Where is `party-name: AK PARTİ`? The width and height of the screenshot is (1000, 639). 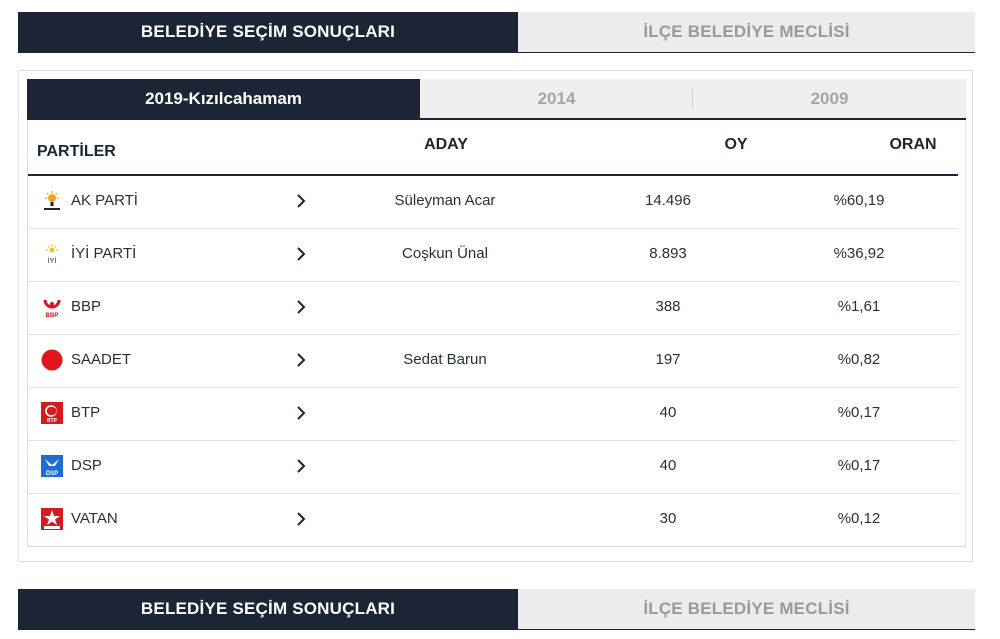
party-name: AK PARTİ is located at coordinates (104, 200).